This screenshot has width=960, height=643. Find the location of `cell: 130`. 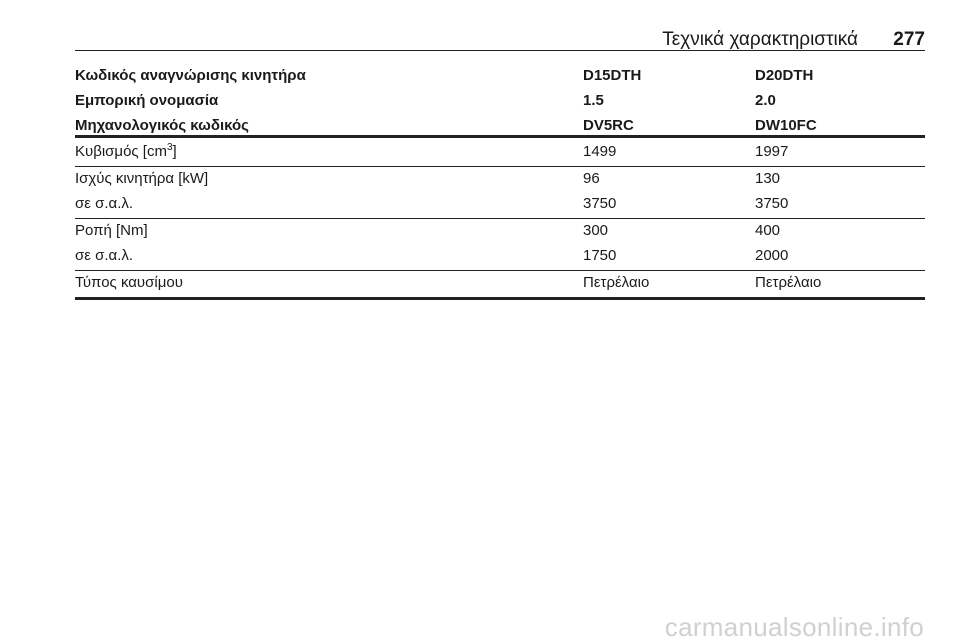

cell: 130 is located at coordinates (768, 178).